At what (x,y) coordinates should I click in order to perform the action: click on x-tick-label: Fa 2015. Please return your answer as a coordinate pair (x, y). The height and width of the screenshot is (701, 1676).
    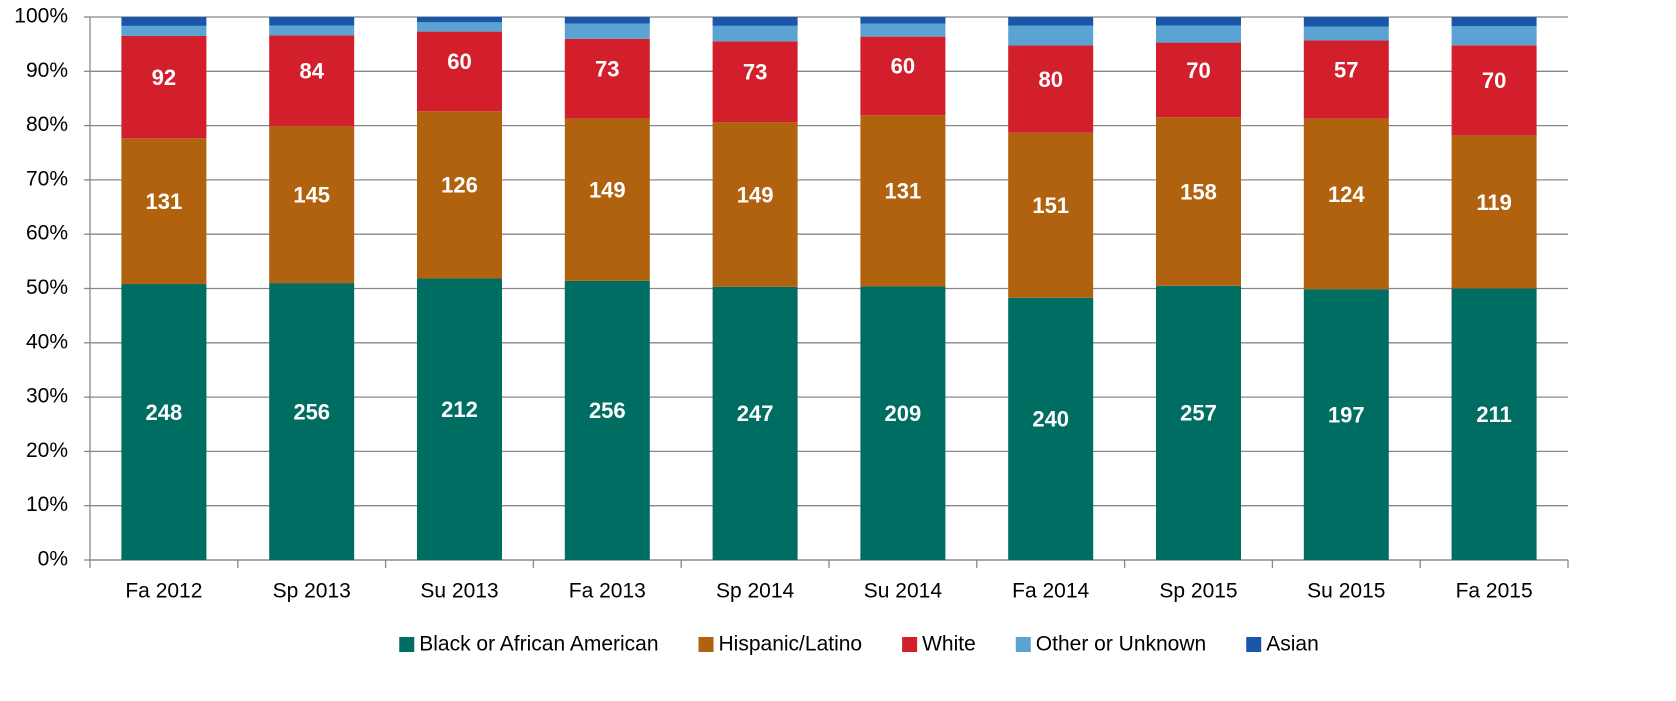
    Looking at the image, I should click on (1494, 591).